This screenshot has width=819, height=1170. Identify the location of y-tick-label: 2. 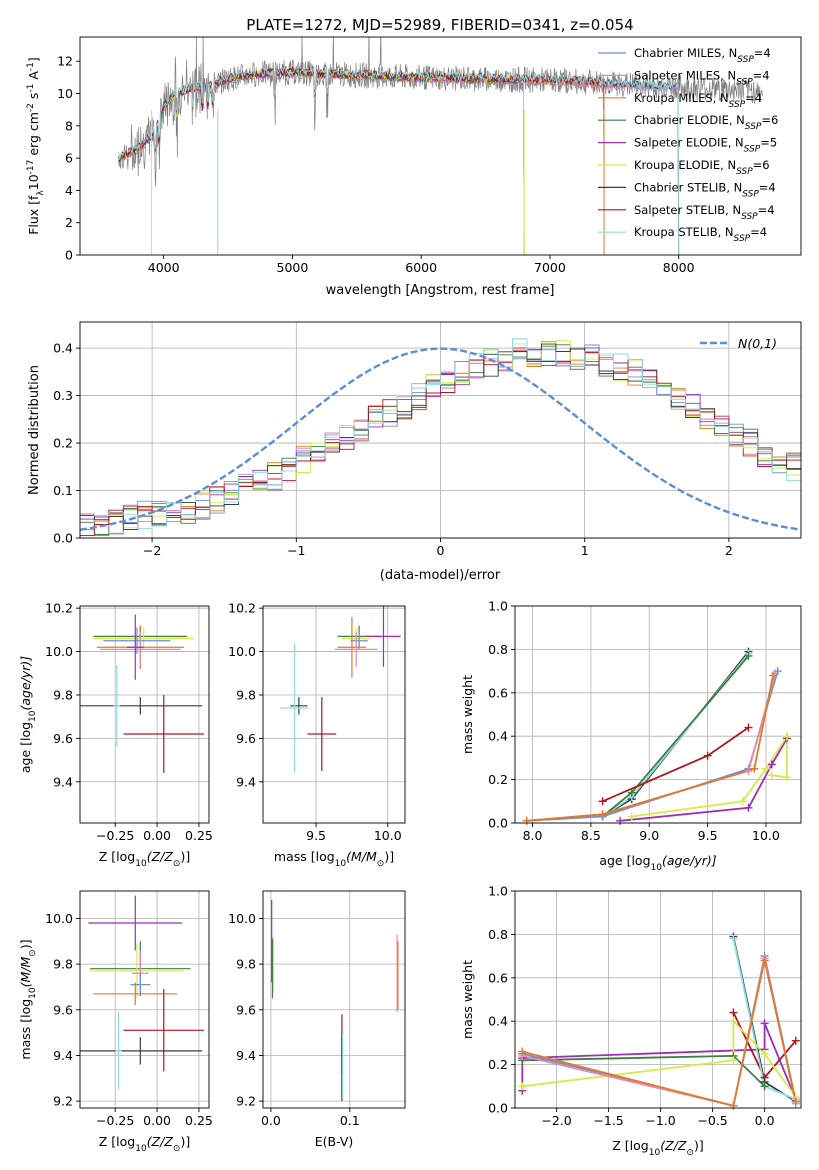
(69, 222).